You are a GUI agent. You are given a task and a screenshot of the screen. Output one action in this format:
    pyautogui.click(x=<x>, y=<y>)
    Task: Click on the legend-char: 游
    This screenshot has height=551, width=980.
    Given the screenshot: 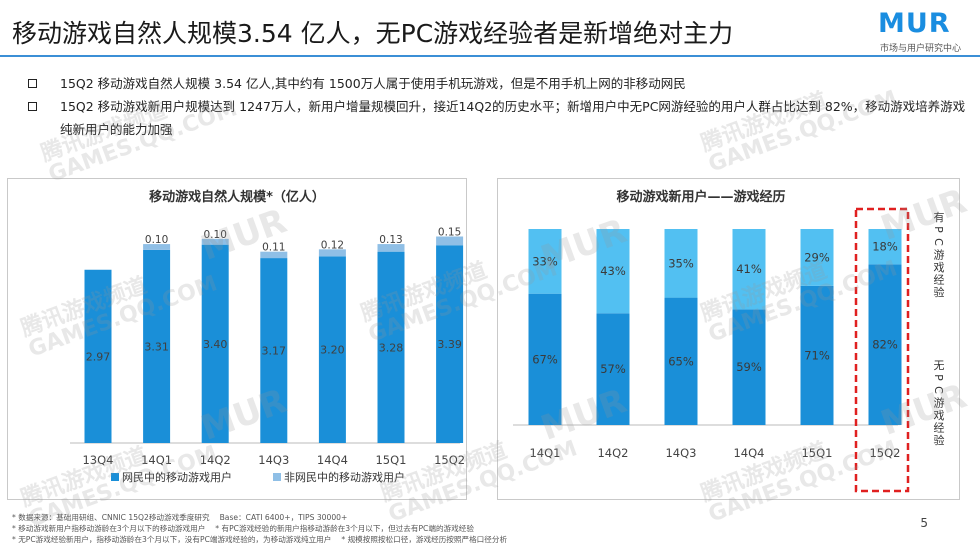 What is the action you would take?
    pyautogui.click(x=939, y=255)
    